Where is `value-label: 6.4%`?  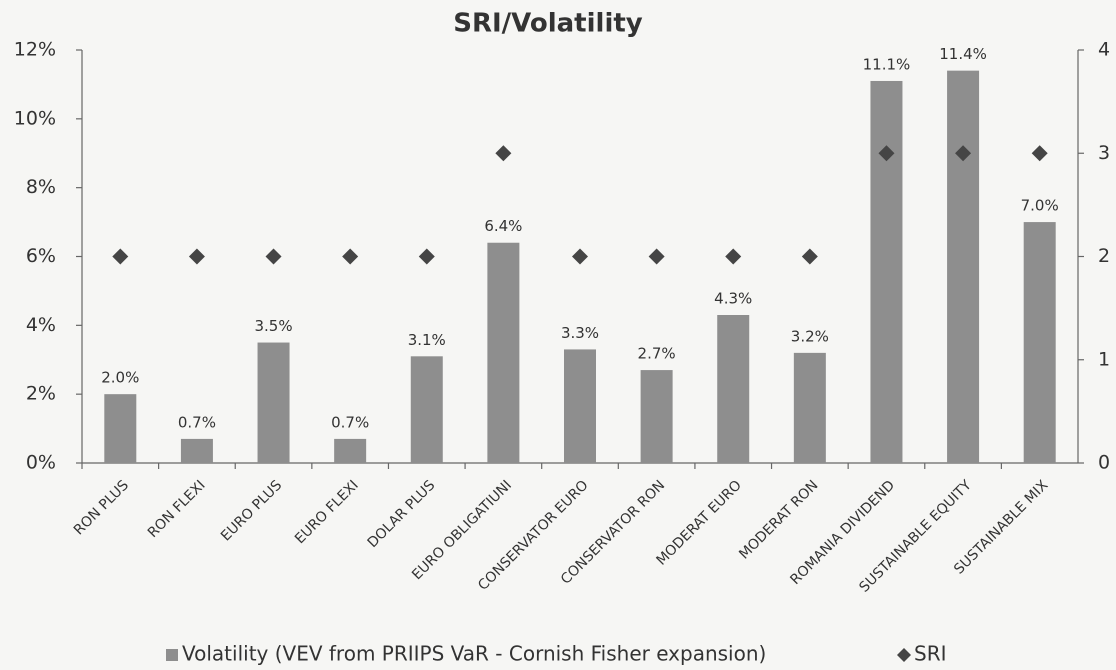
value-label: 6.4% is located at coordinates (503, 226).